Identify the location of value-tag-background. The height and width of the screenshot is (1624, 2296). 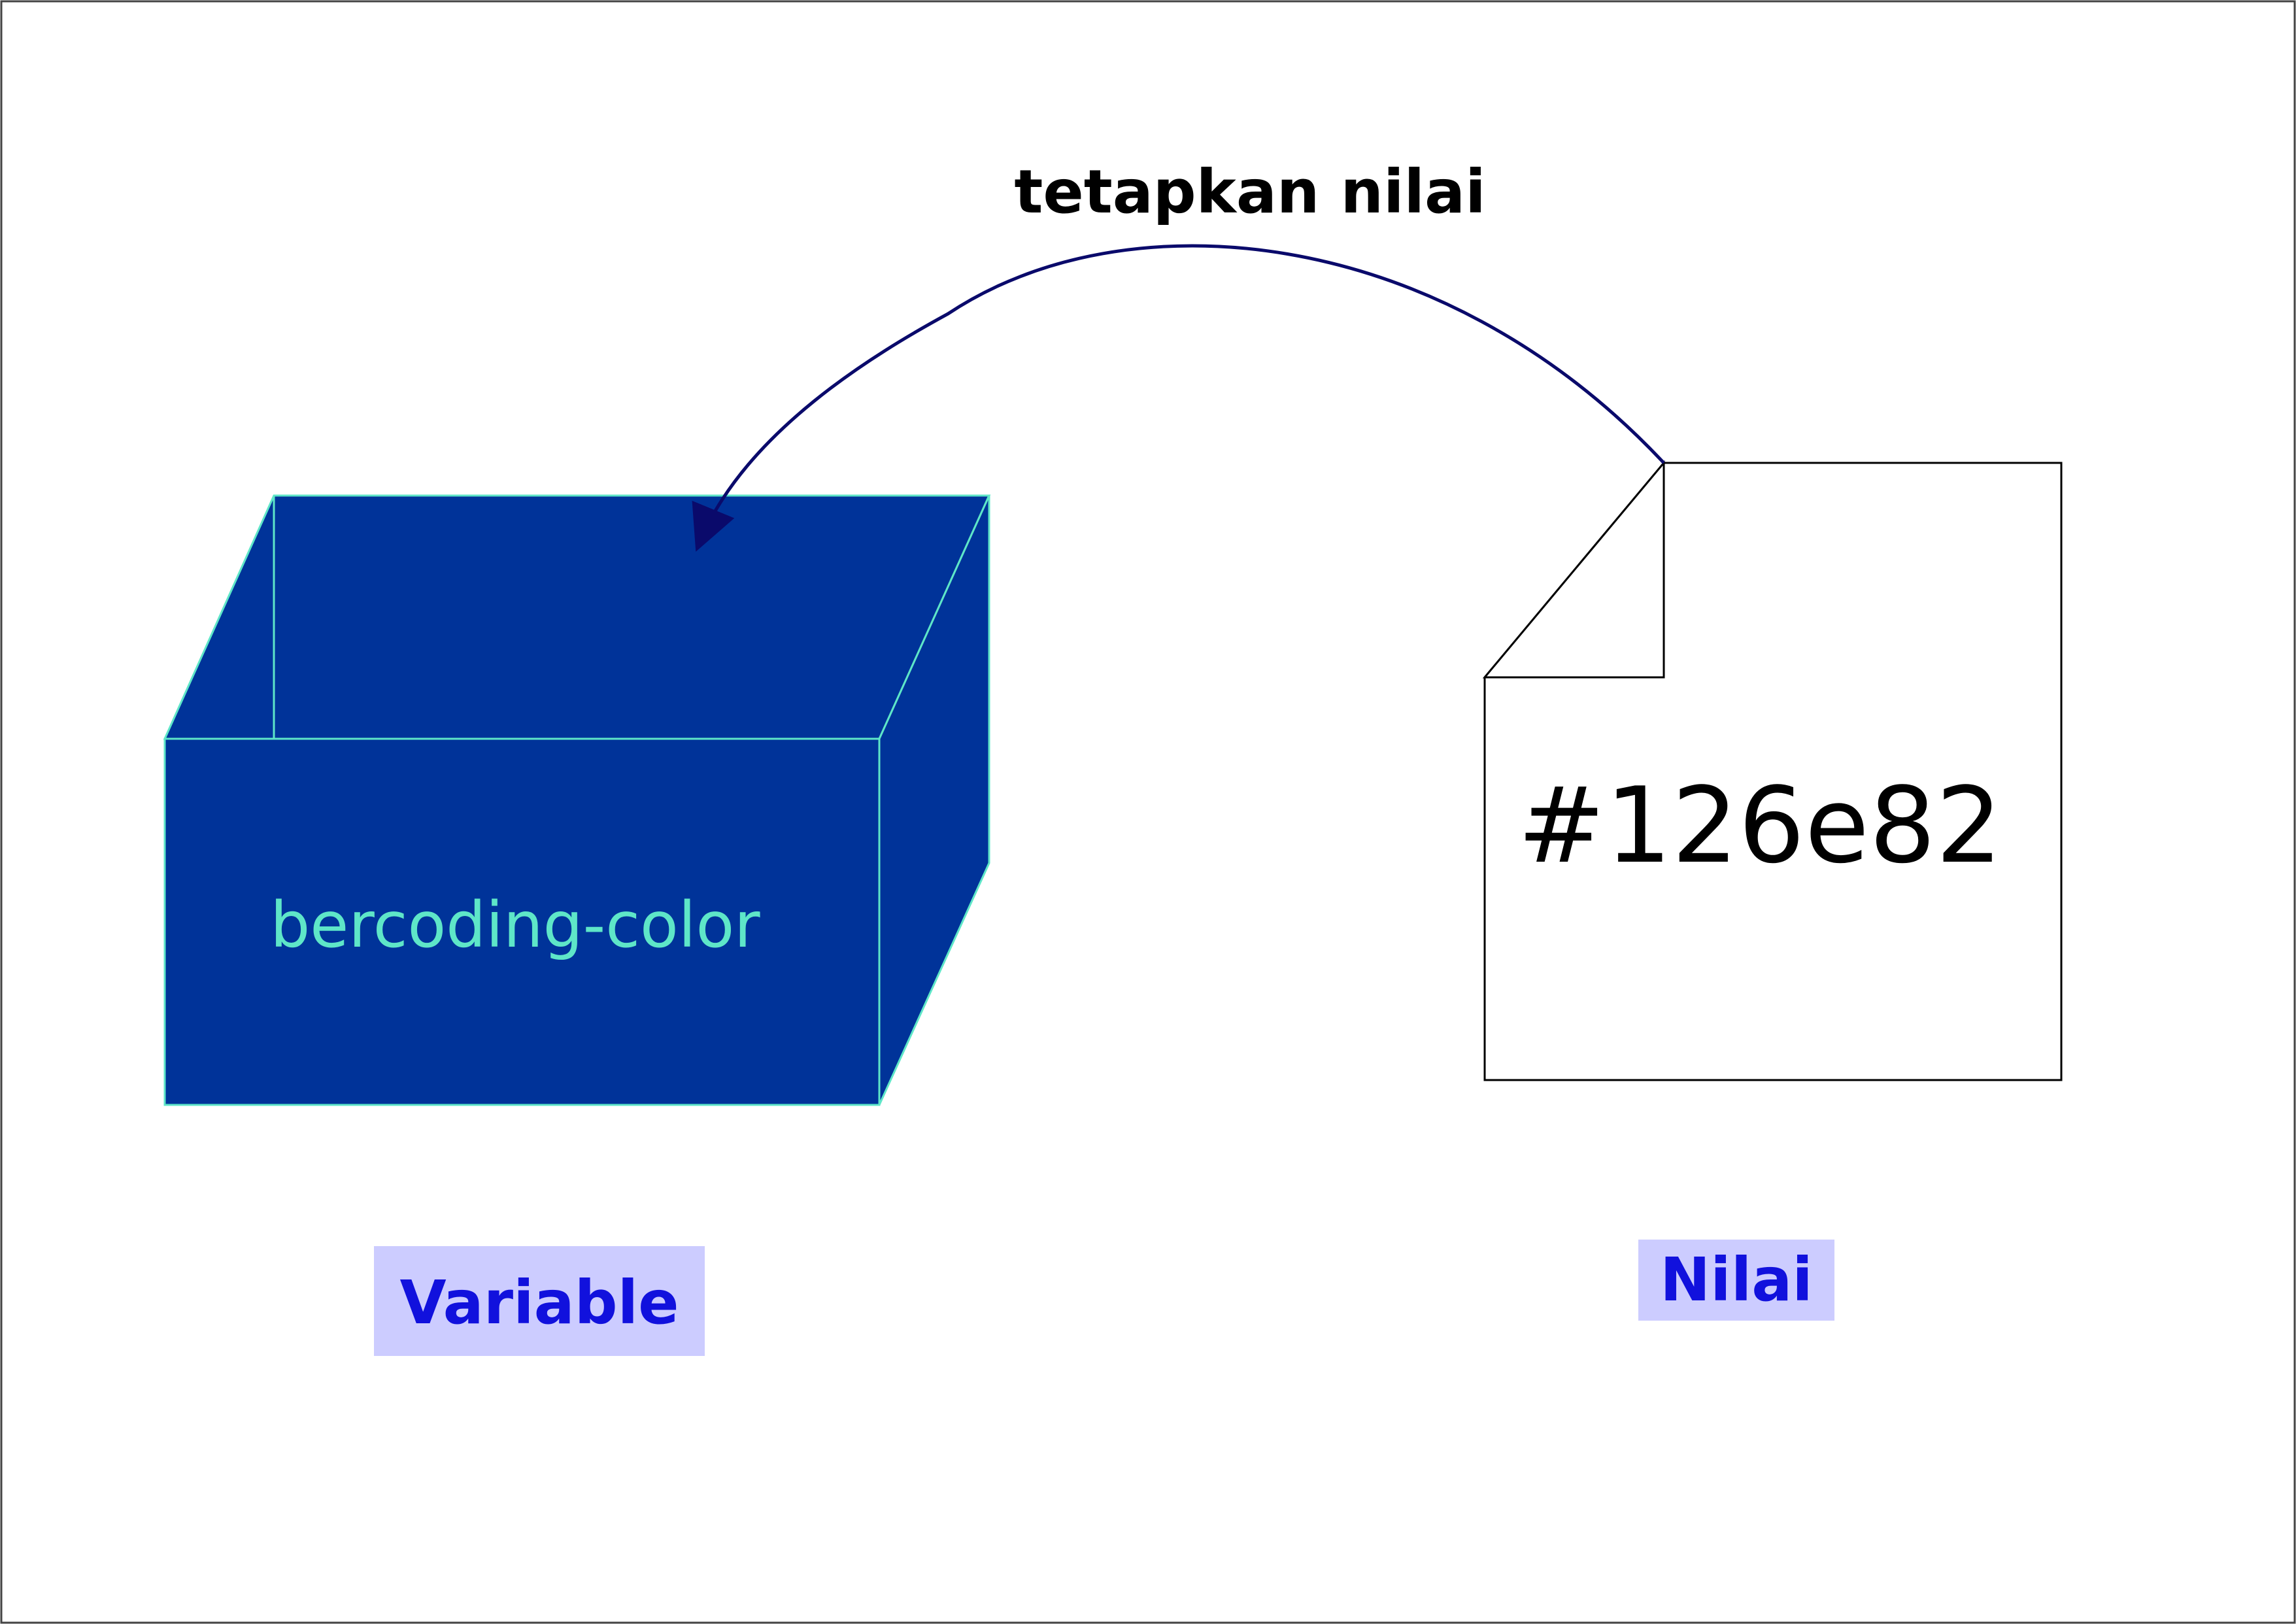
(1736, 1280).